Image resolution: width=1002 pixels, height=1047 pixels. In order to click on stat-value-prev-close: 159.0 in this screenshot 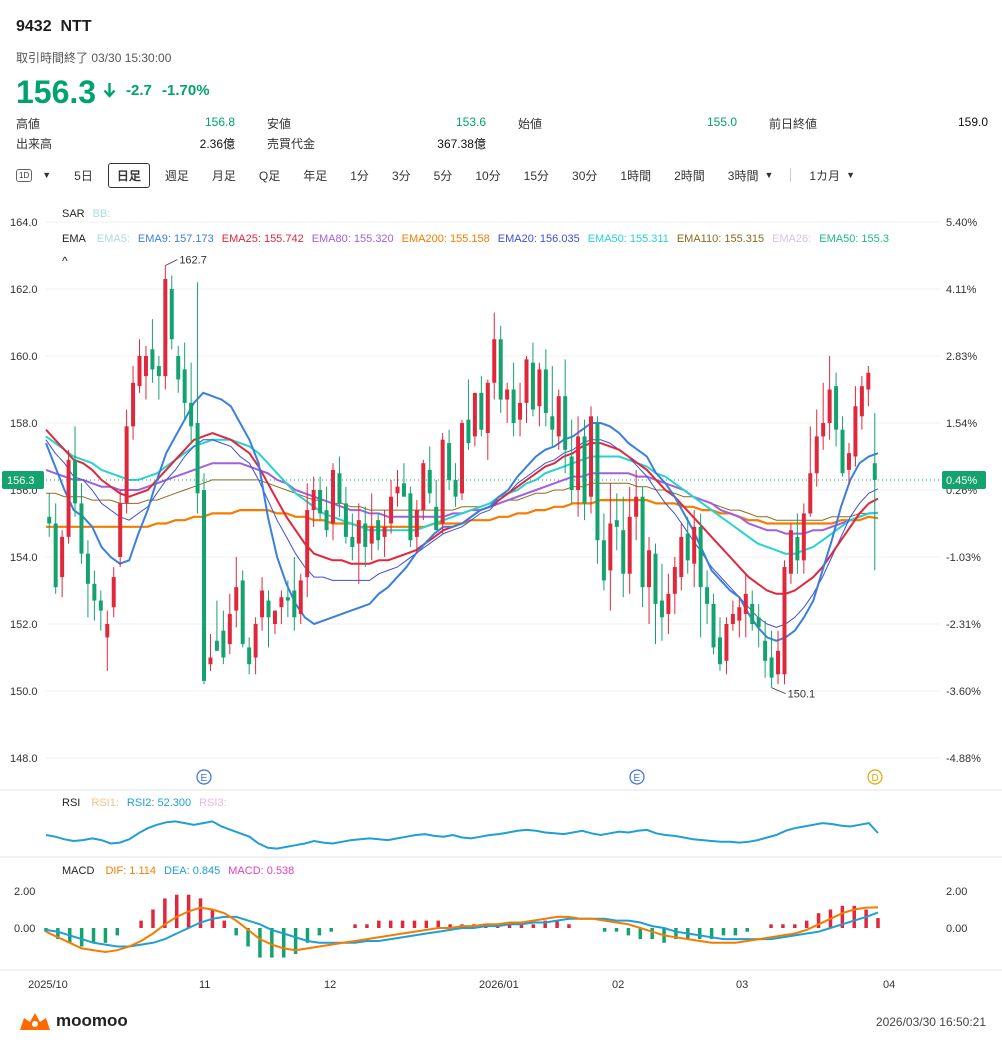, I will do `click(972, 122)`.